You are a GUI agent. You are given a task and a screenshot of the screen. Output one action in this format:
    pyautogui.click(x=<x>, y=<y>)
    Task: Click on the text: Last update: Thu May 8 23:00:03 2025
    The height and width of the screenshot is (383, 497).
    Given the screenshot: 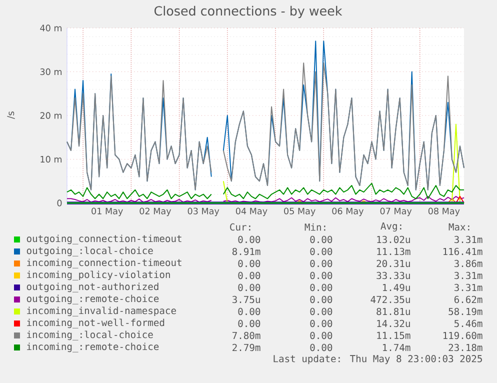 What is the action you would take?
    pyautogui.click(x=378, y=359)
    